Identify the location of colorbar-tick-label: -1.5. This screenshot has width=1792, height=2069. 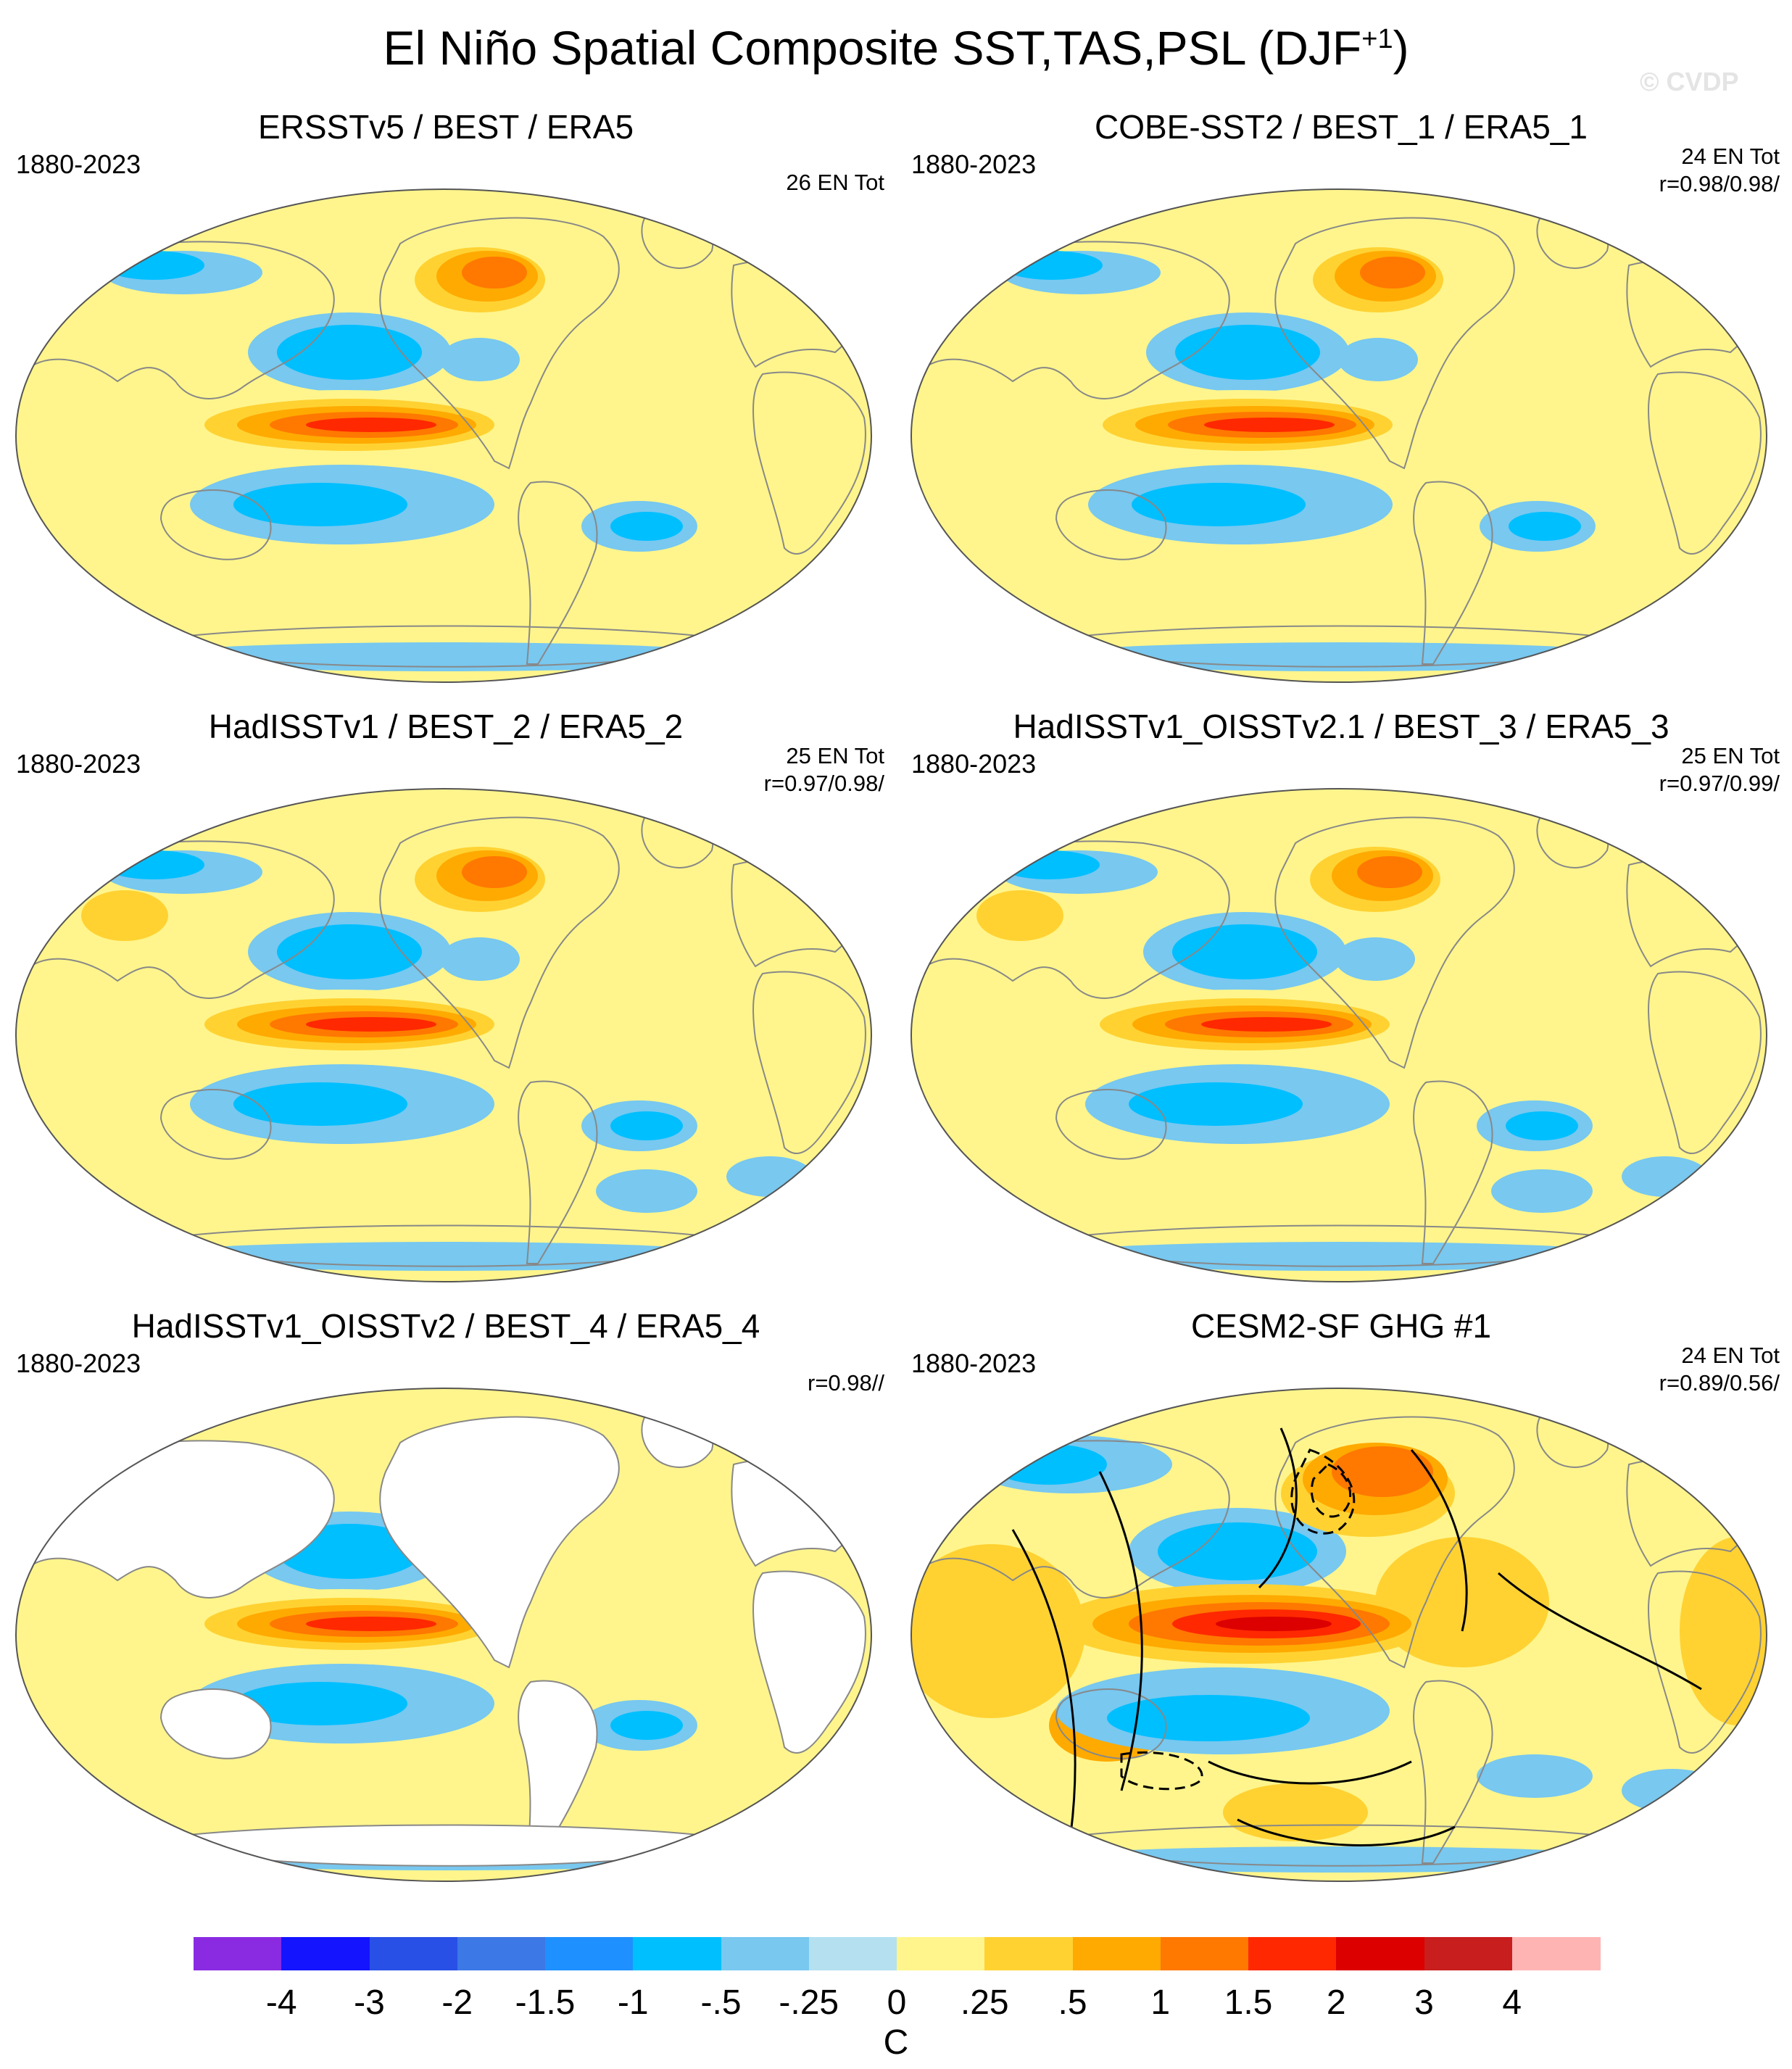
(546, 2002).